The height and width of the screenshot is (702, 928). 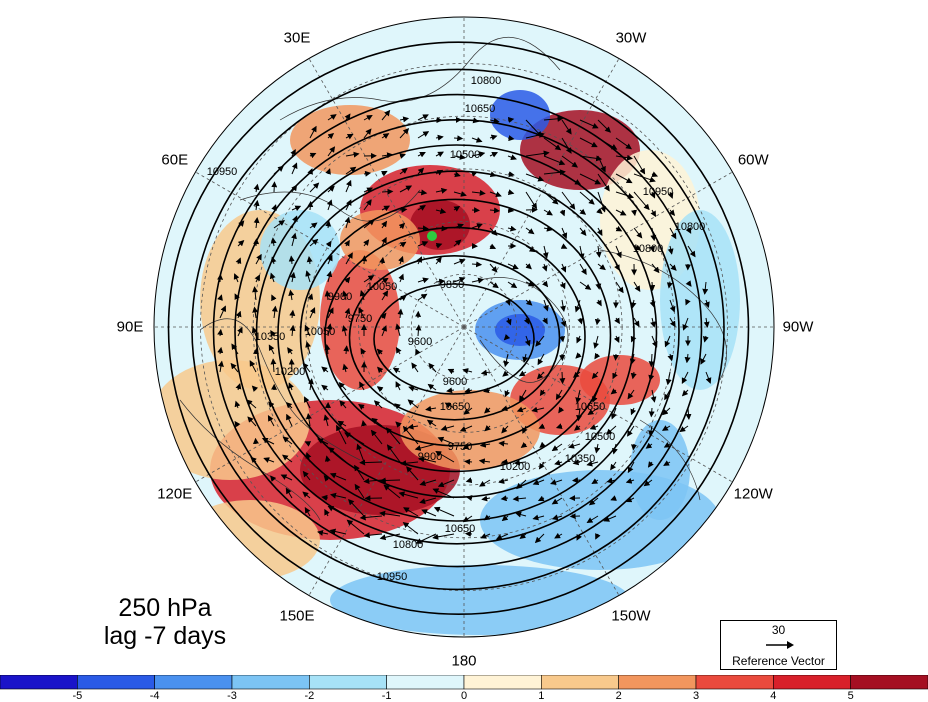 What do you see at coordinates (175, 160) in the screenshot?
I see `longitude-label: 60E` at bounding box center [175, 160].